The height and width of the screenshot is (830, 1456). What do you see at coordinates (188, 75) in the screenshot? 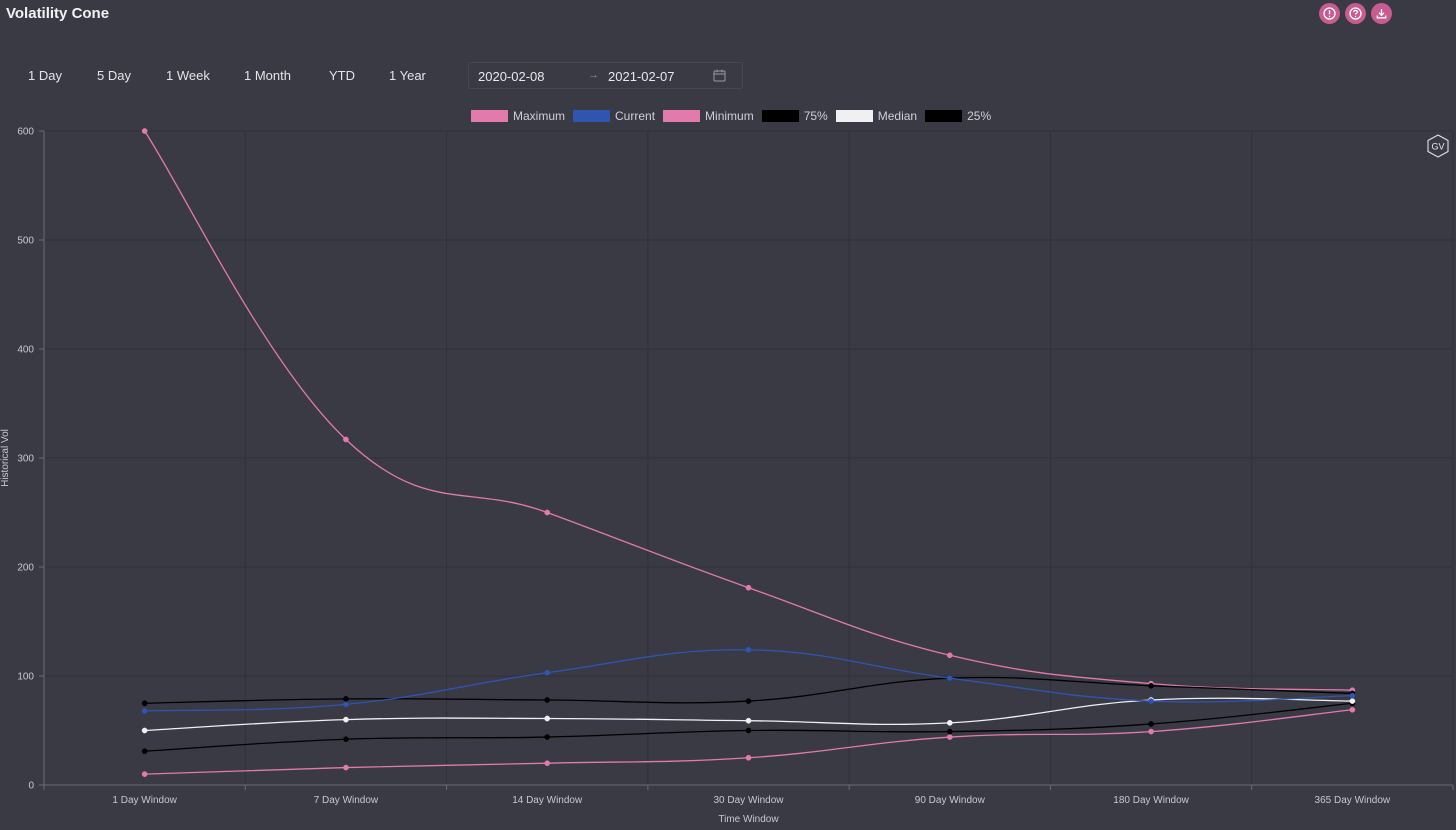
I see `range-1-week-button: 1 Week` at bounding box center [188, 75].